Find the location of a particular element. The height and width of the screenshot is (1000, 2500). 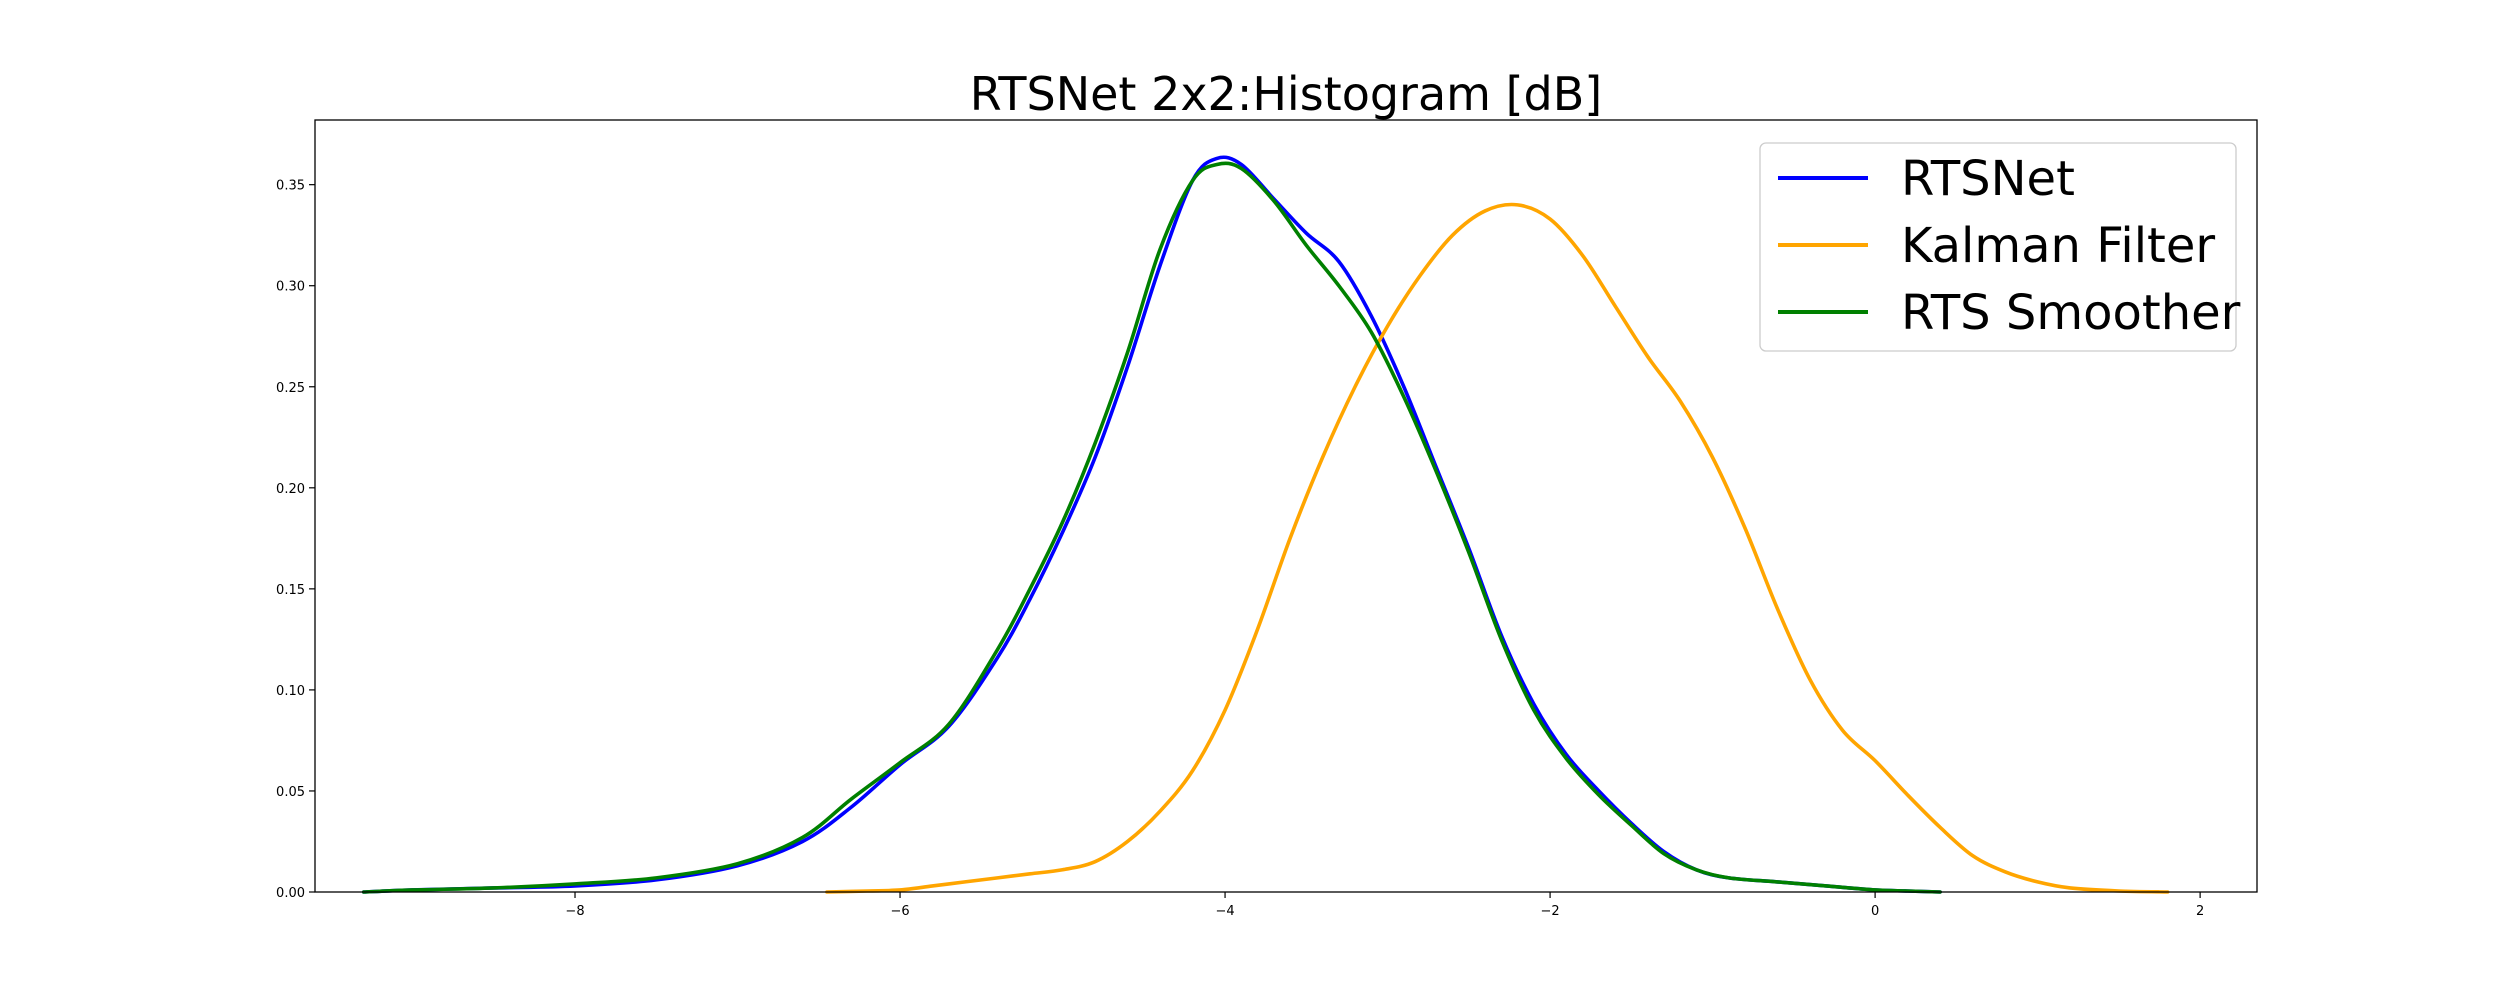

x-tick-label: −8 is located at coordinates (574, 911).